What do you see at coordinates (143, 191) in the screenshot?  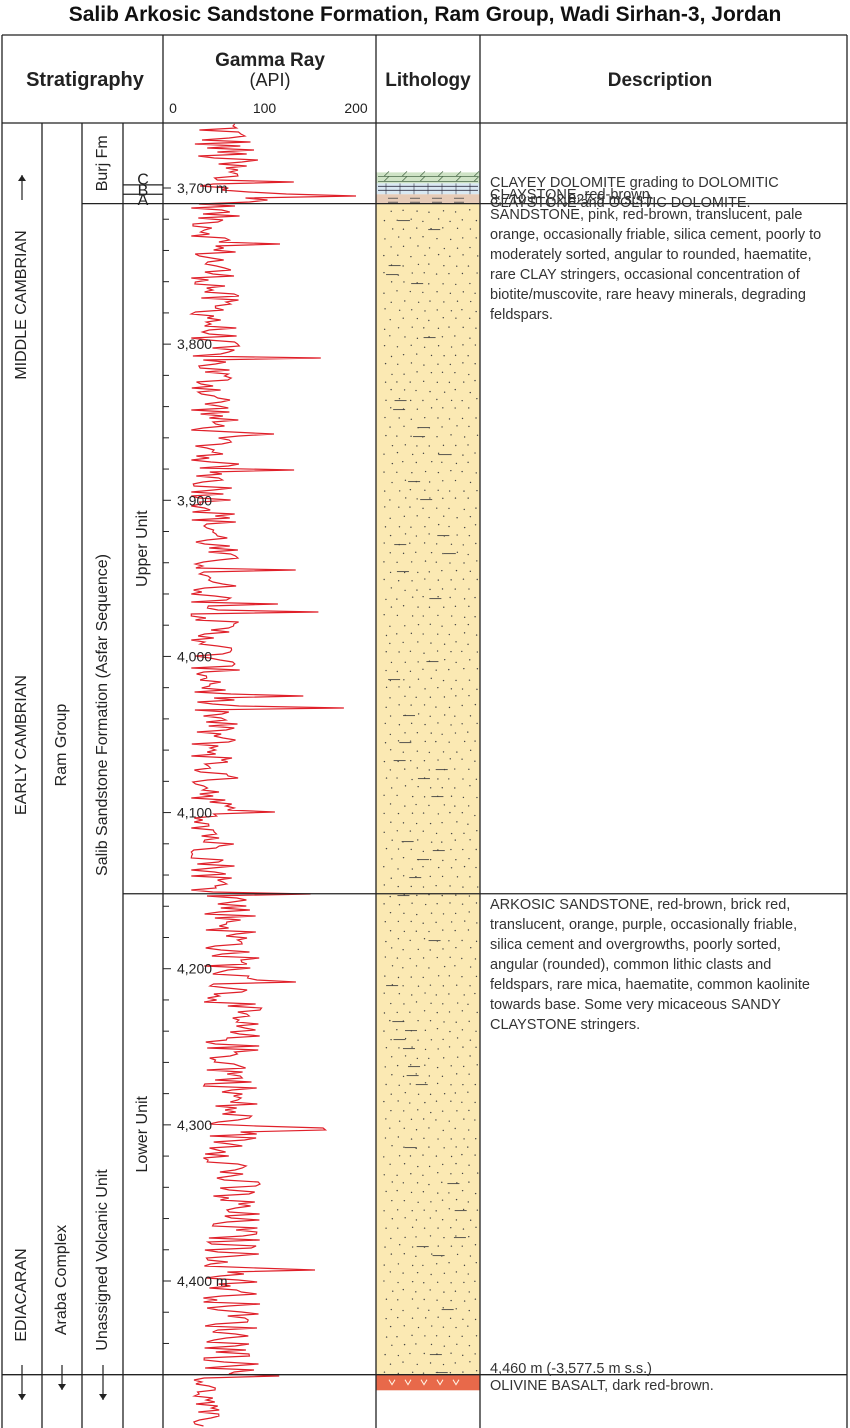 I see `member-b: B` at bounding box center [143, 191].